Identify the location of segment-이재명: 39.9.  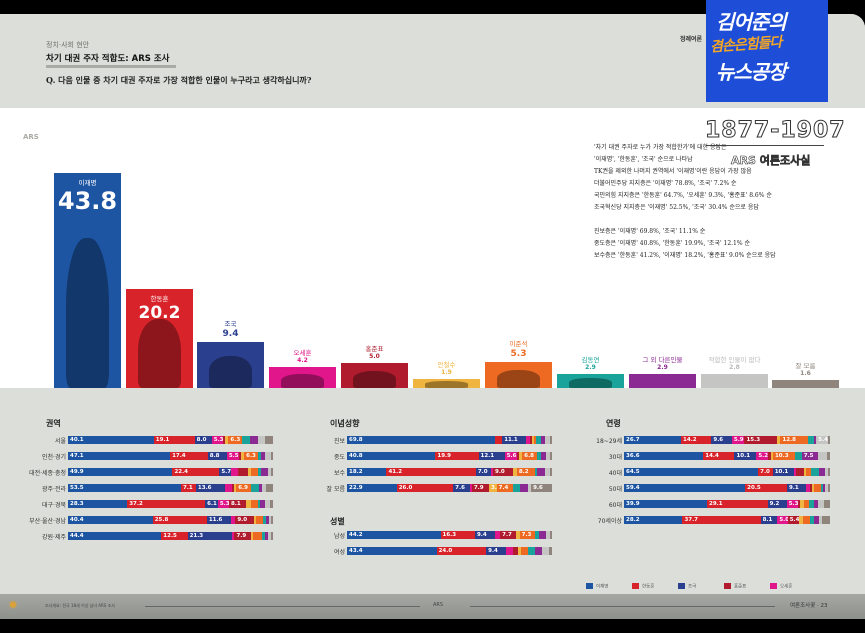
(666, 504).